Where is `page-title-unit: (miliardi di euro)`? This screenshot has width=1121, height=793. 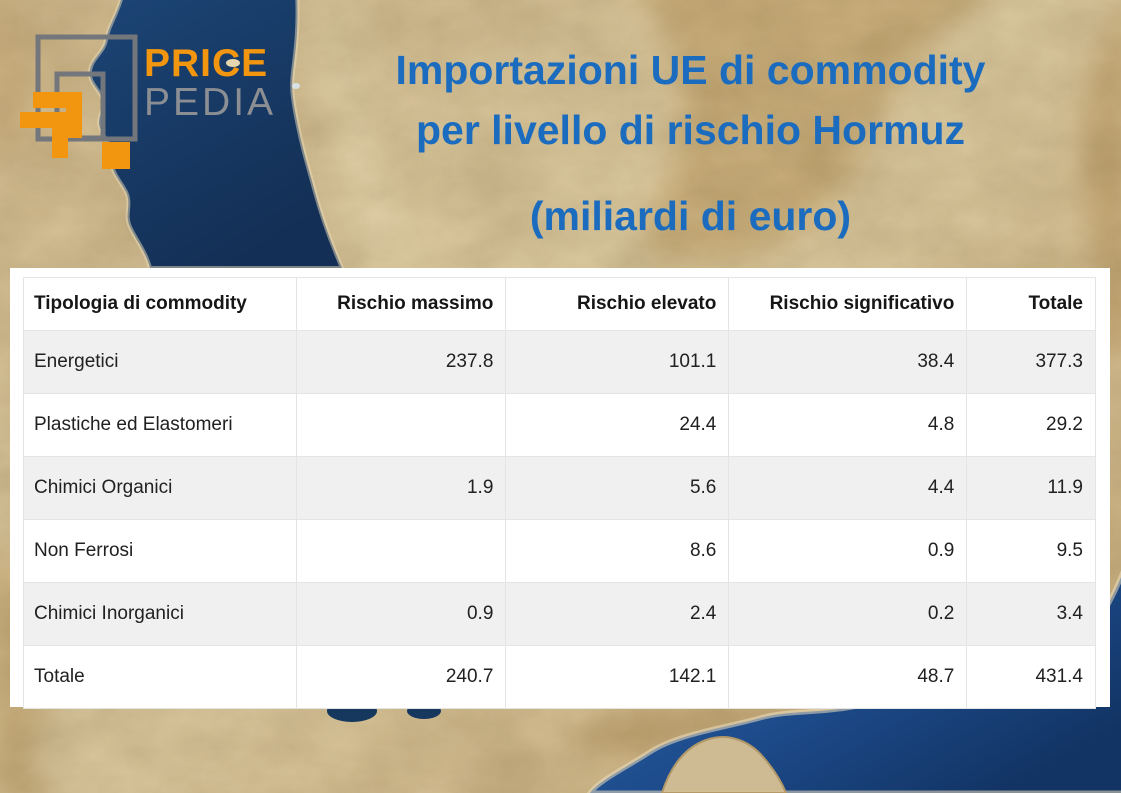
page-title-unit: (miliardi di euro) is located at coordinates (690, 216).